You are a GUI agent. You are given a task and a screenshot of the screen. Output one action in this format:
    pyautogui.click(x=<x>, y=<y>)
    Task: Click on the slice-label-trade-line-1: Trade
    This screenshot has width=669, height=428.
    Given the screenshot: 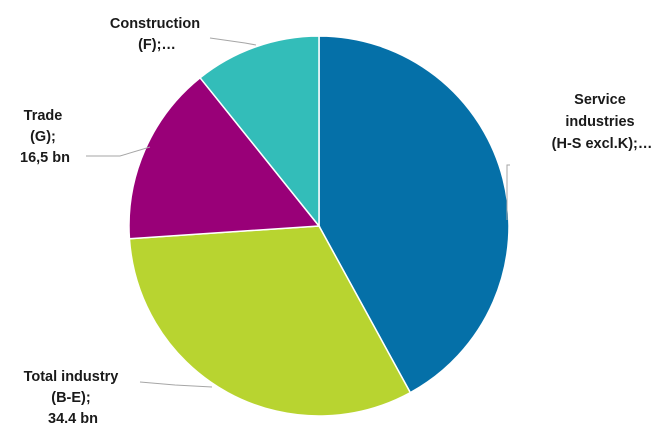 What is the action you would take?
    pyautogui.click(x=43, y=116)
    